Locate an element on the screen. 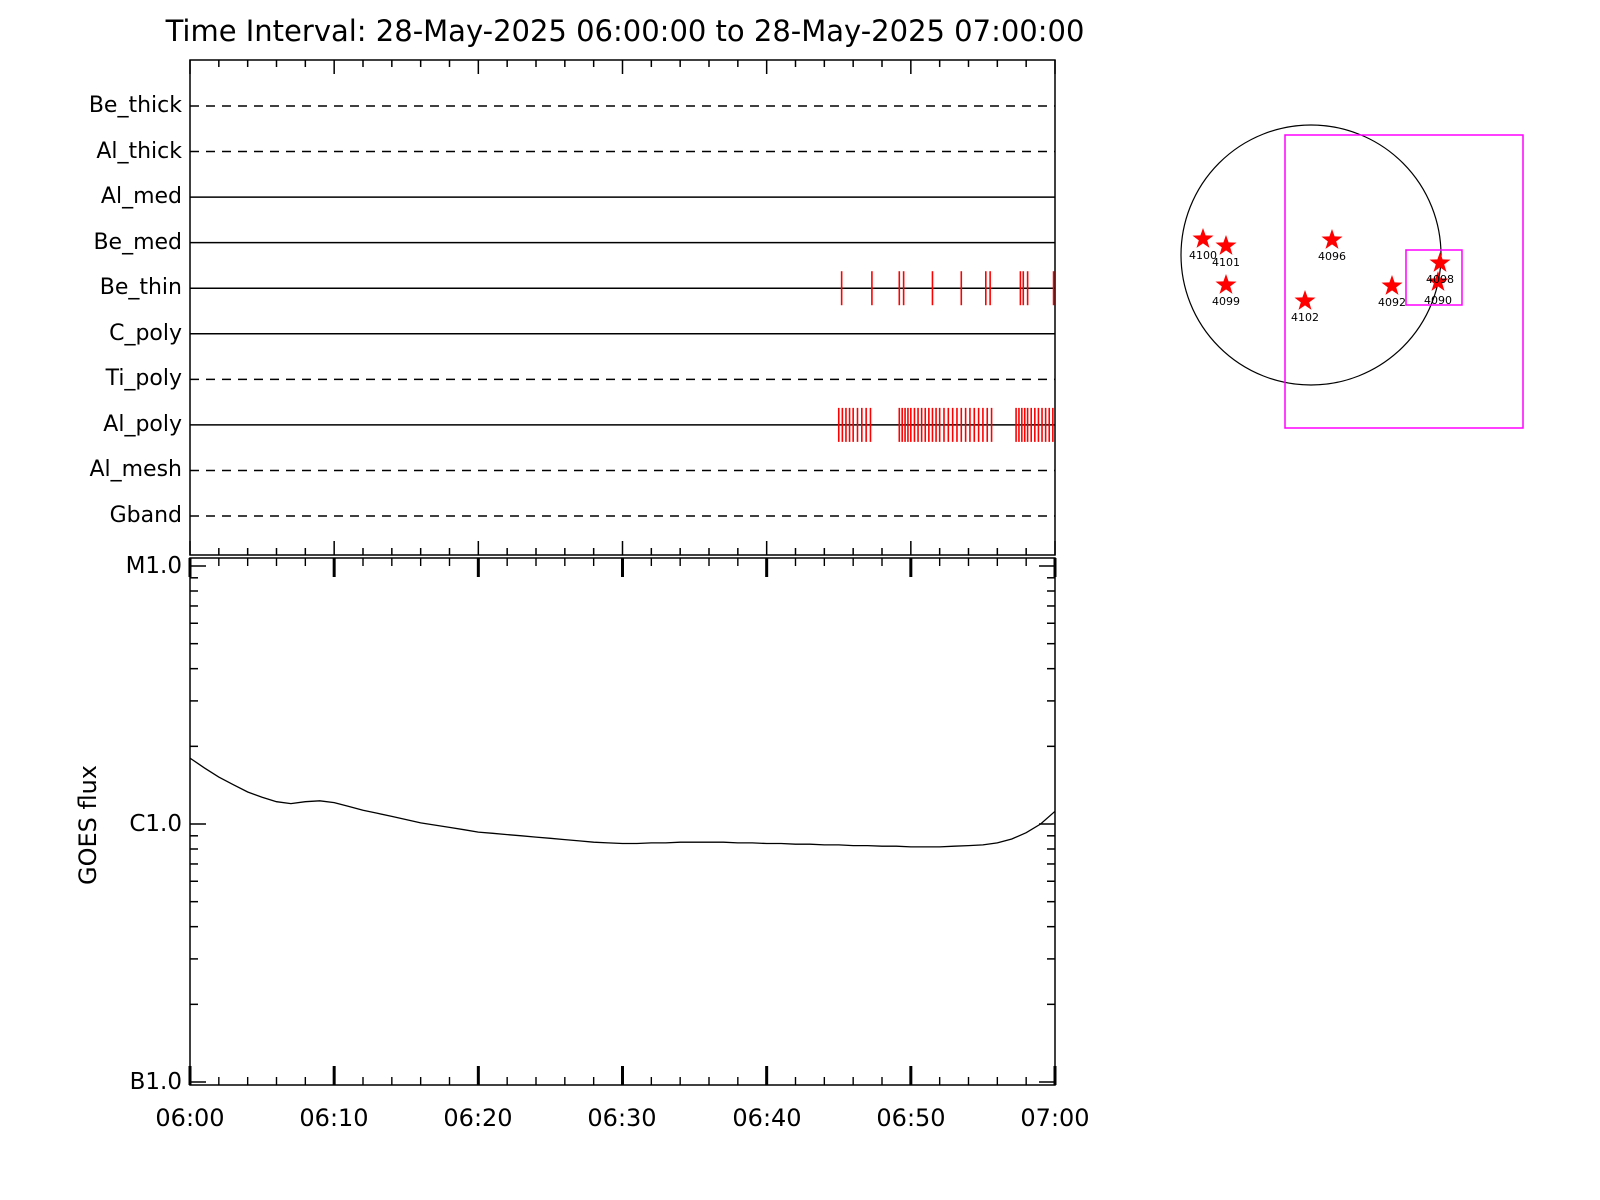 The height and width of the screenshot is (1200, 1600). filter-label-ti-poly: Ti_poly is located at coordinates (143, 378).